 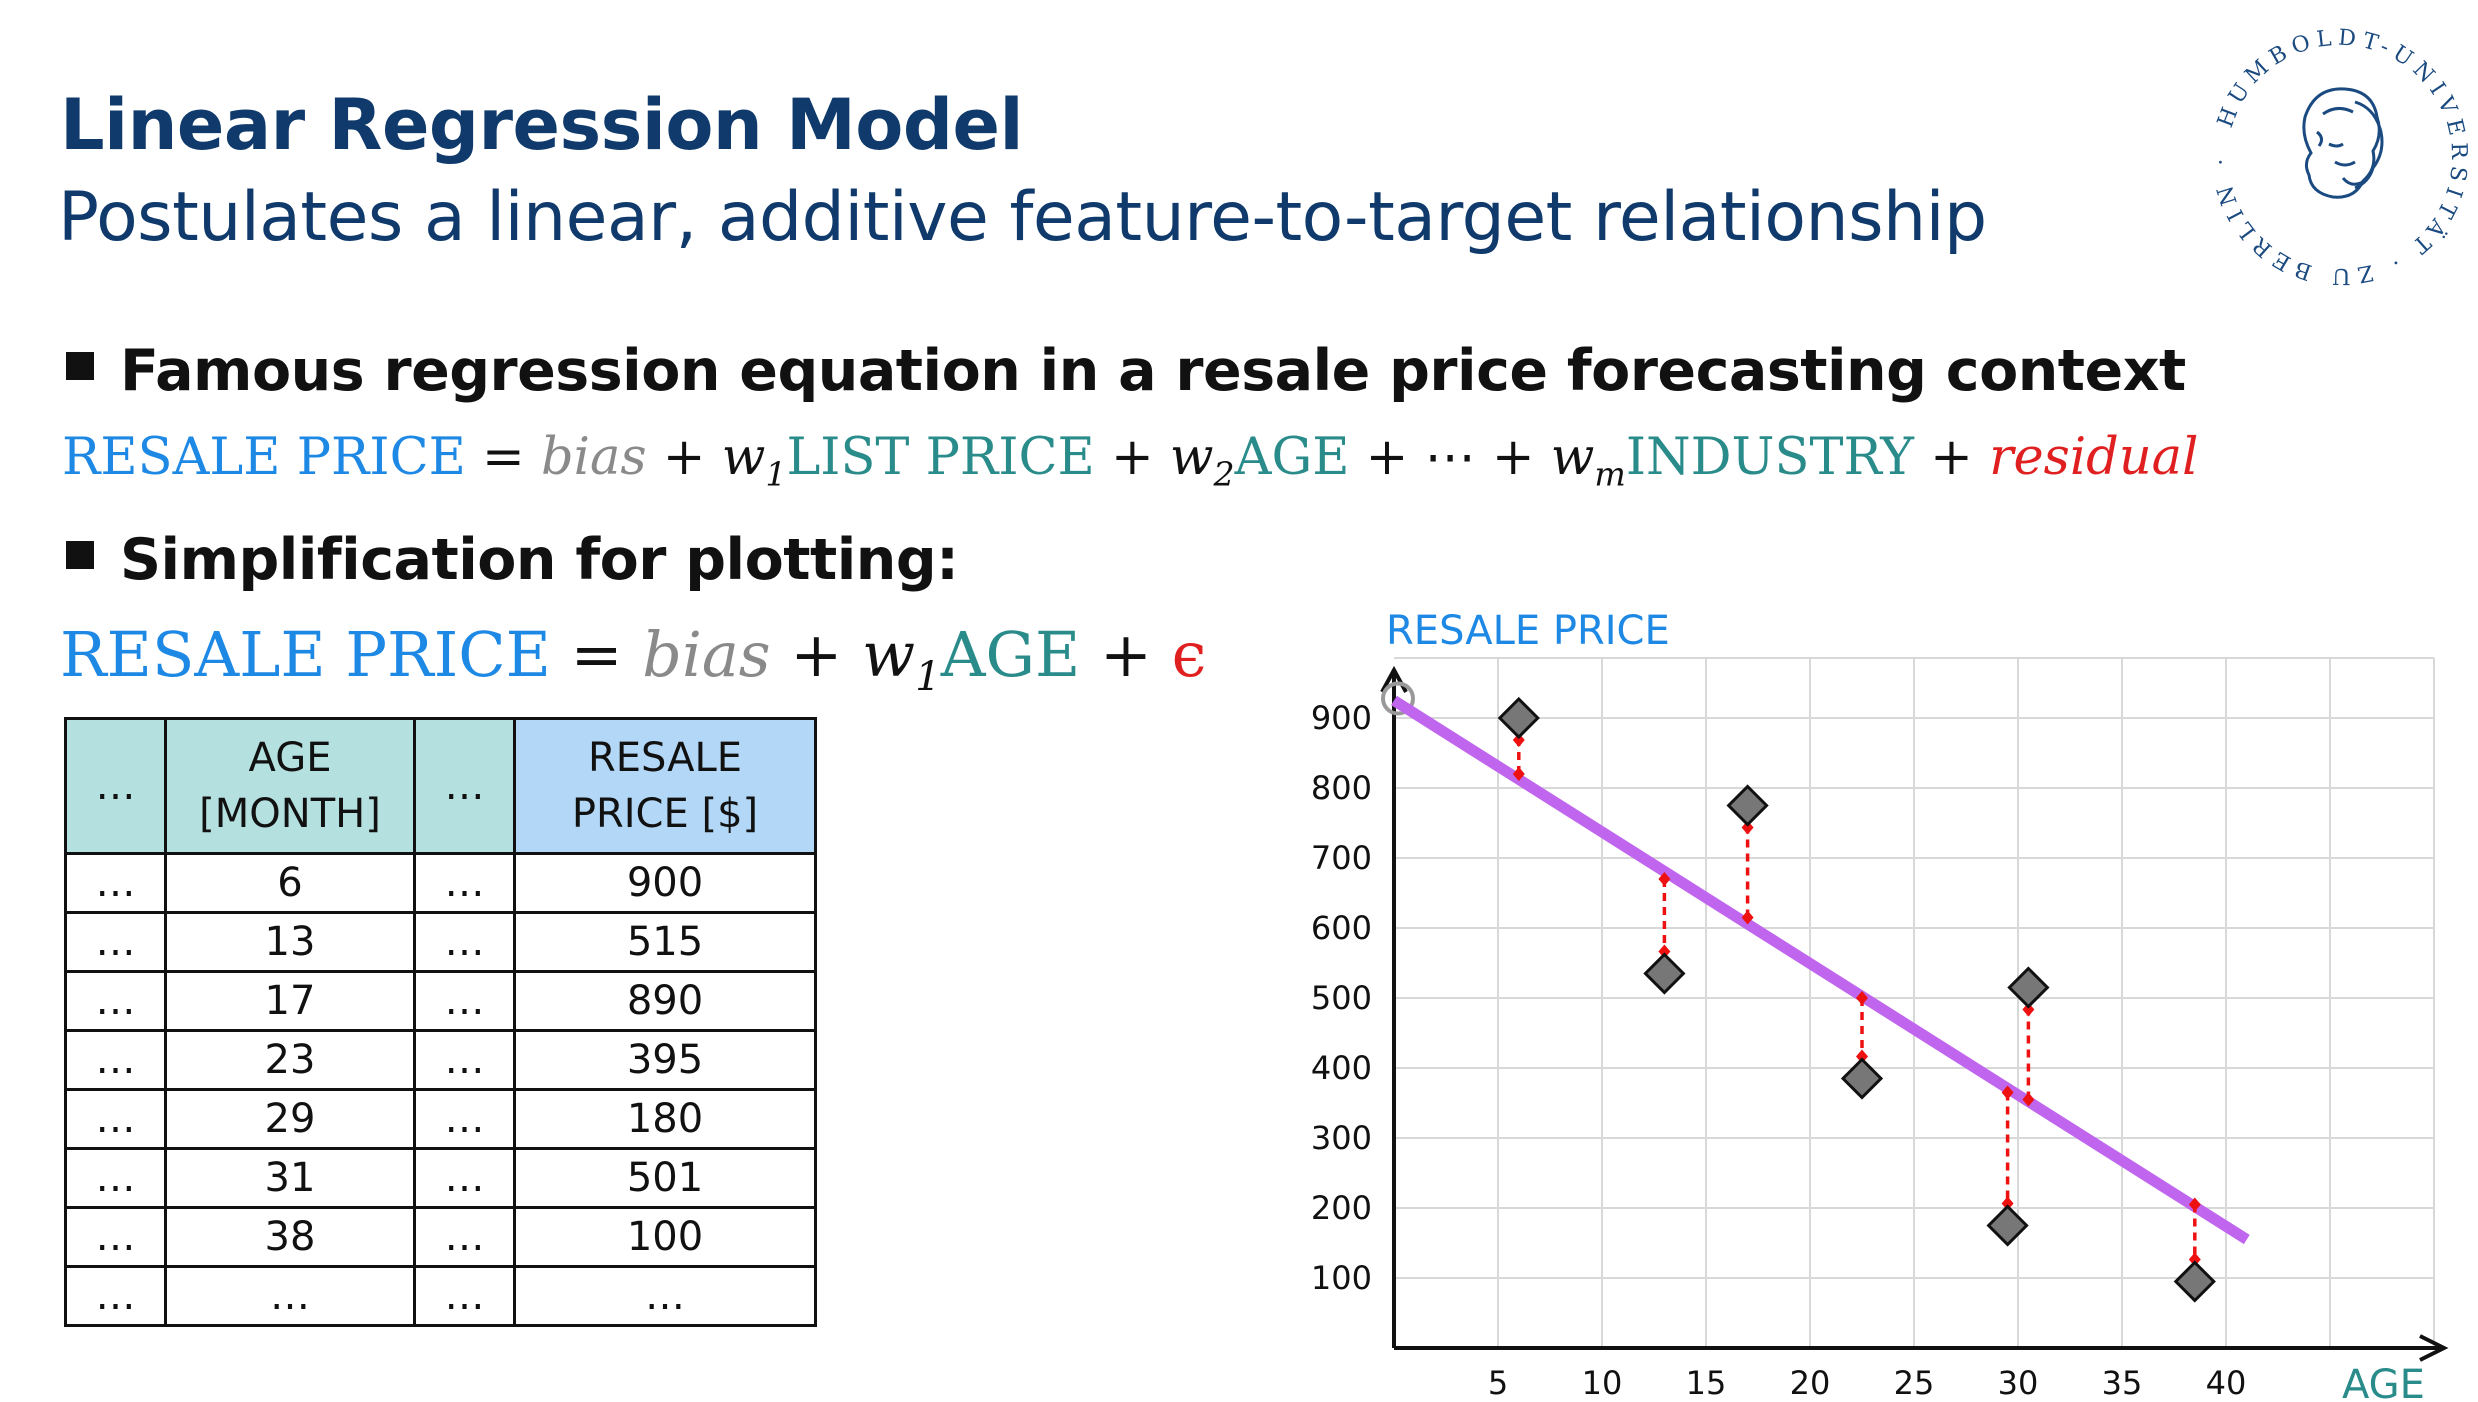 I want to click on svg-text:HUMBOLDT-UNIVERSITÄT · ZU BERL: HUMBOLDT-UNIVERSITÄT · ZU BERLIN ·, so click(x=2340, y=156).